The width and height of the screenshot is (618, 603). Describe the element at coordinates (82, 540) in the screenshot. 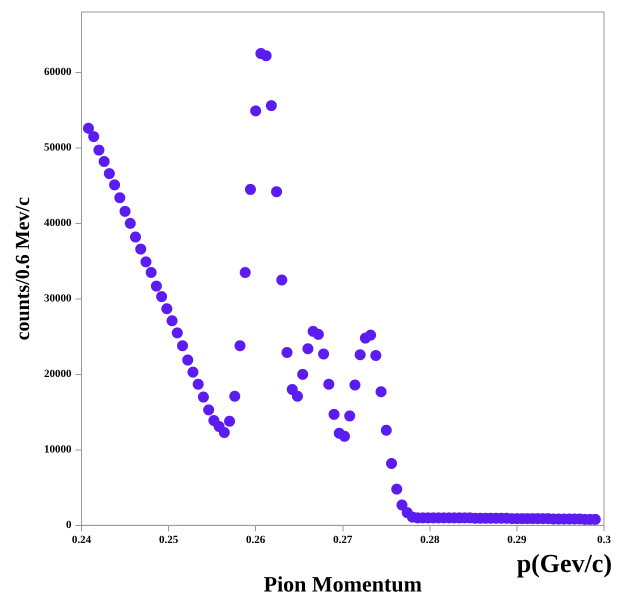

I see `x-tick-label: 0.24` at that location.